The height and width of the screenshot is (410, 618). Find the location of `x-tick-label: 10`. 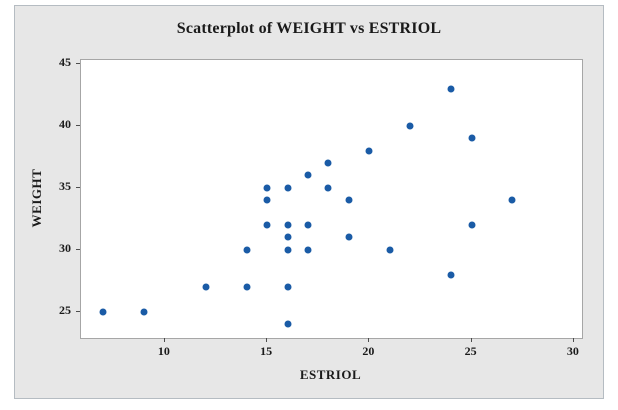

x-tick-label: 10 is located at coordinates (163, 351).